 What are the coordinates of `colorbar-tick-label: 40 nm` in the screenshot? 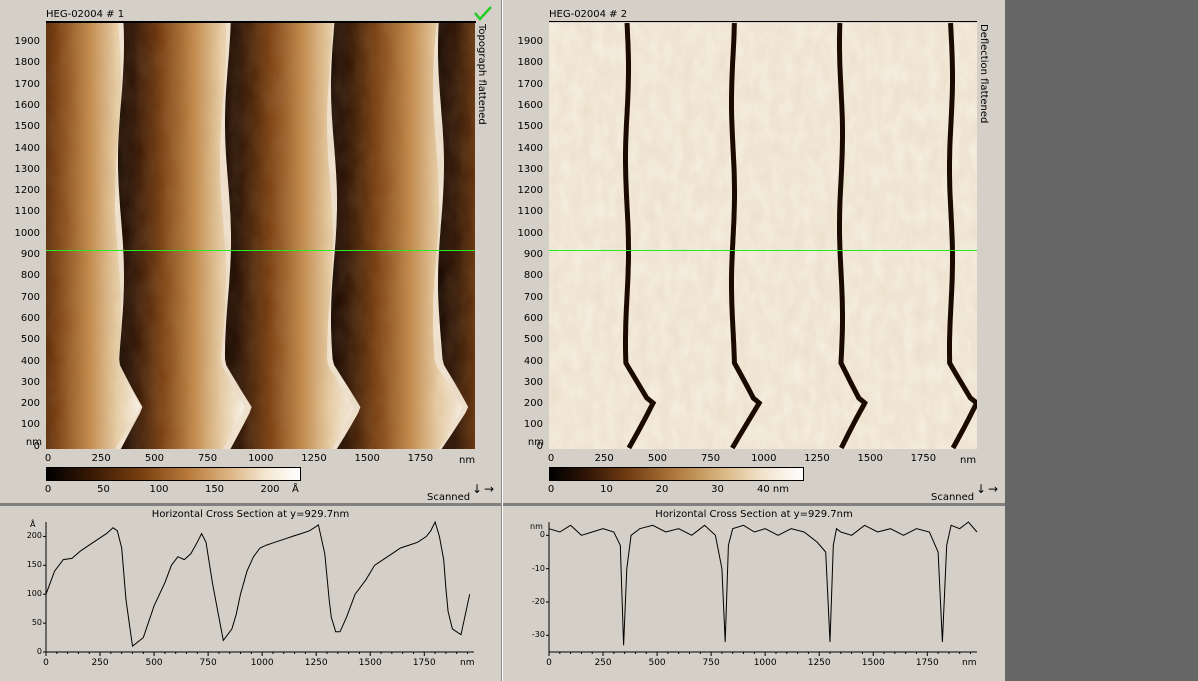 It's located at (773, 489).